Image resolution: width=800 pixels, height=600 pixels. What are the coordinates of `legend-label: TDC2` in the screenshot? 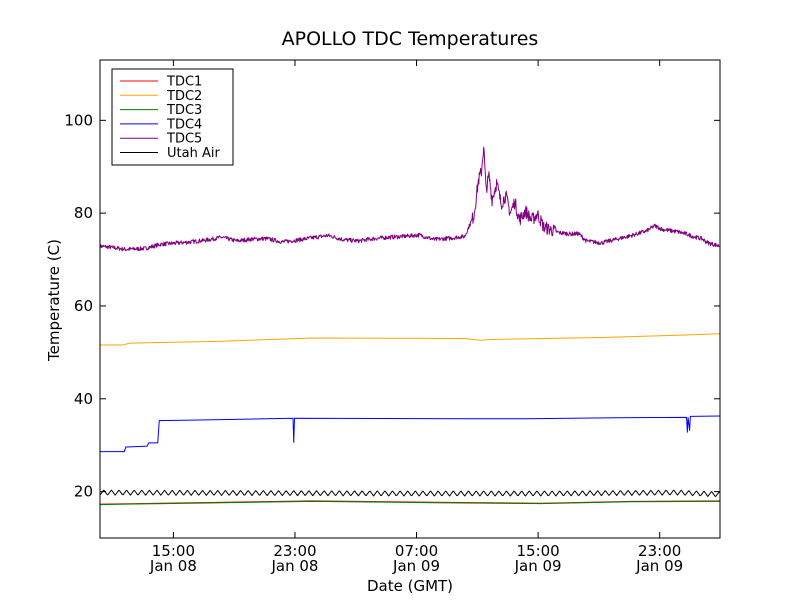 It's located at (184, 96).